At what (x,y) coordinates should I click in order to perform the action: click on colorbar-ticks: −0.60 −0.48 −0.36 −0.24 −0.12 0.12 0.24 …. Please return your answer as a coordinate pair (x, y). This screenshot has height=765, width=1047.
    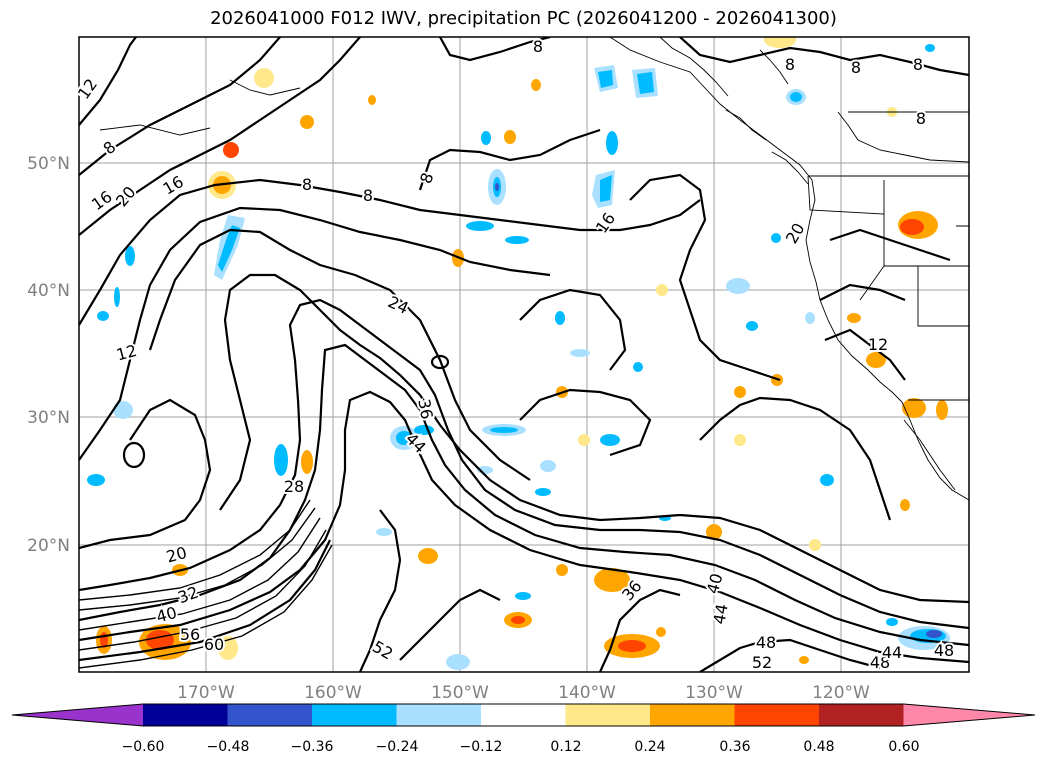
    Looking at the image, I should click on (521, 747).